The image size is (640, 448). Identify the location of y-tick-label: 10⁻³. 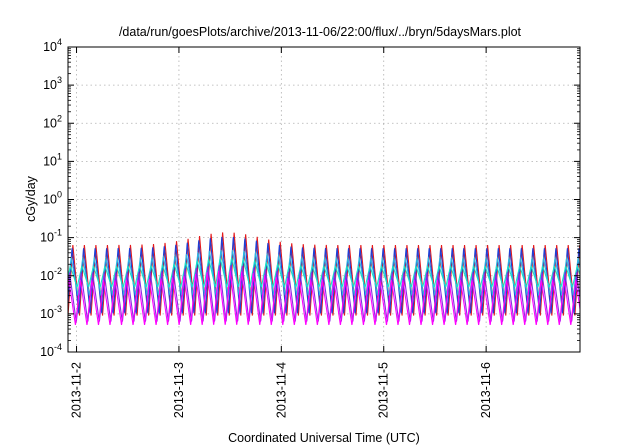
(51, 312).